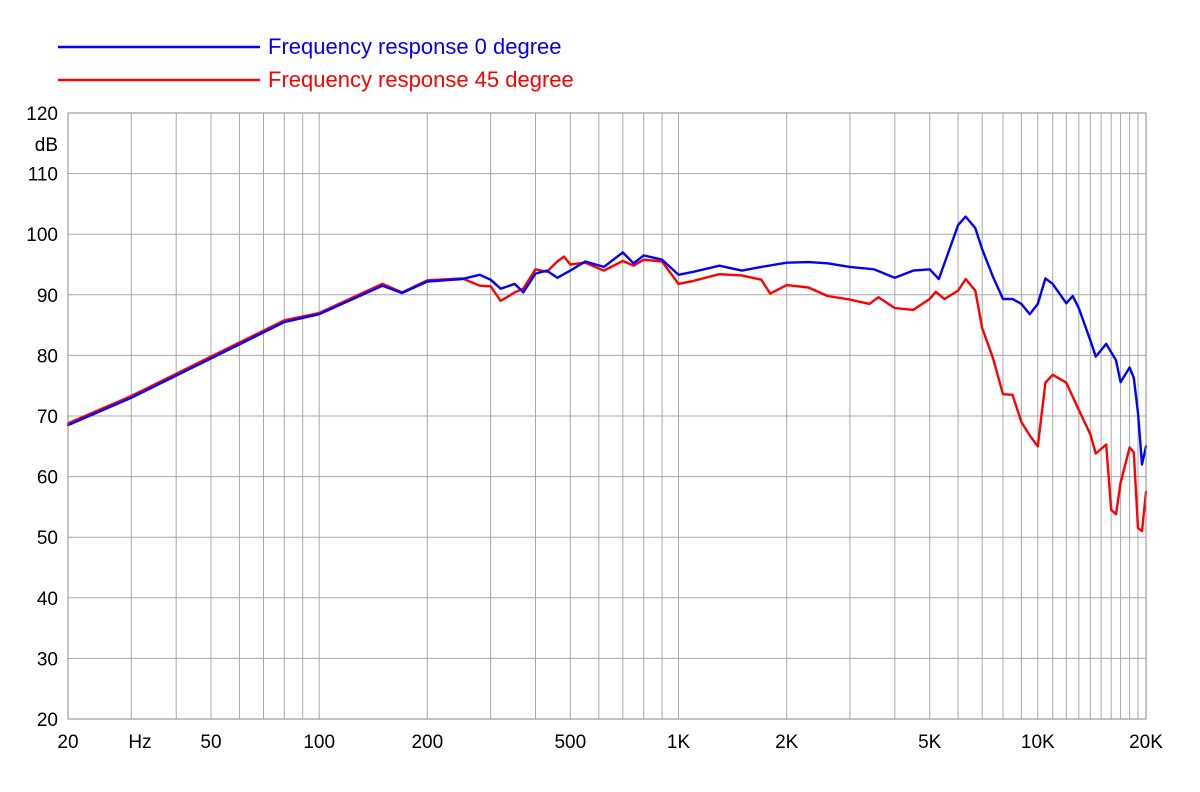 This screenshot has height=792, width=1200. I want to click on y-tick-label: 60, so click(47, 478).